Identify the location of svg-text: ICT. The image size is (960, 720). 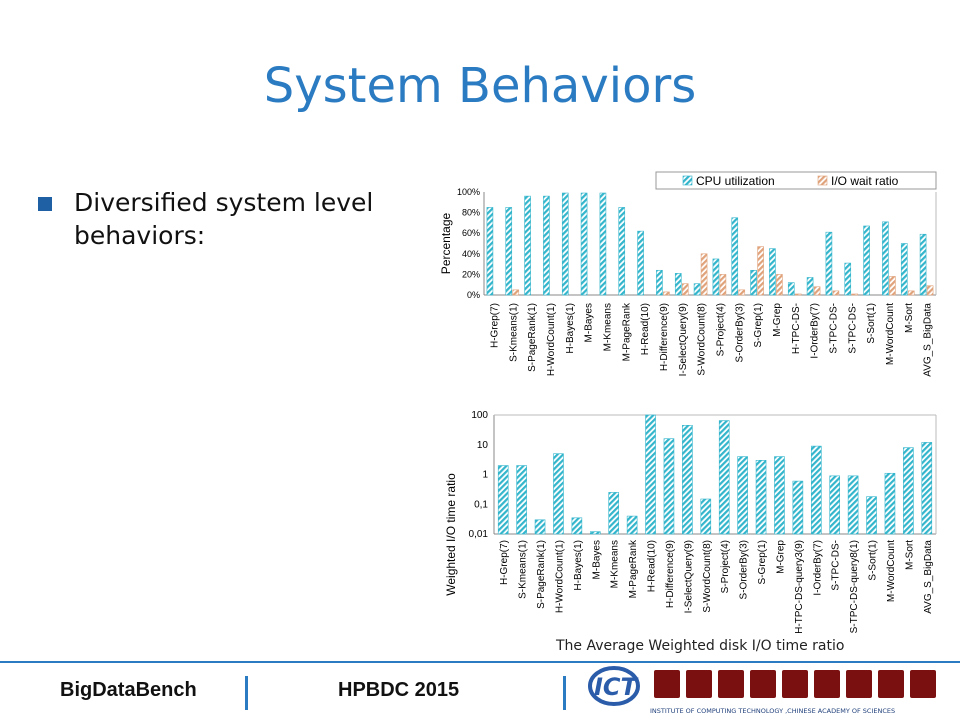
(616, 687).